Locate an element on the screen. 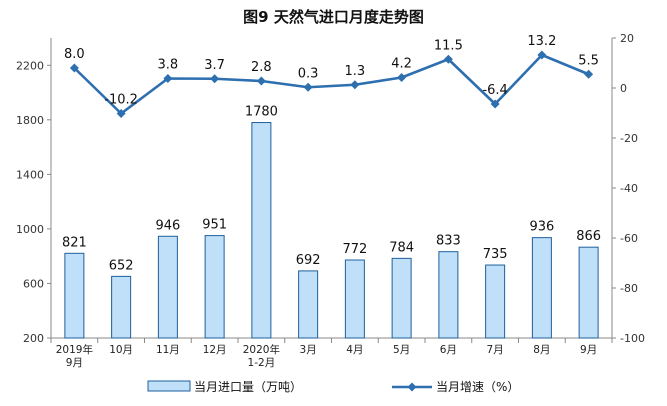 The height and width of the screenshot is (406, 667). bar-value-label: 772 is located at coordinates (354, 249).